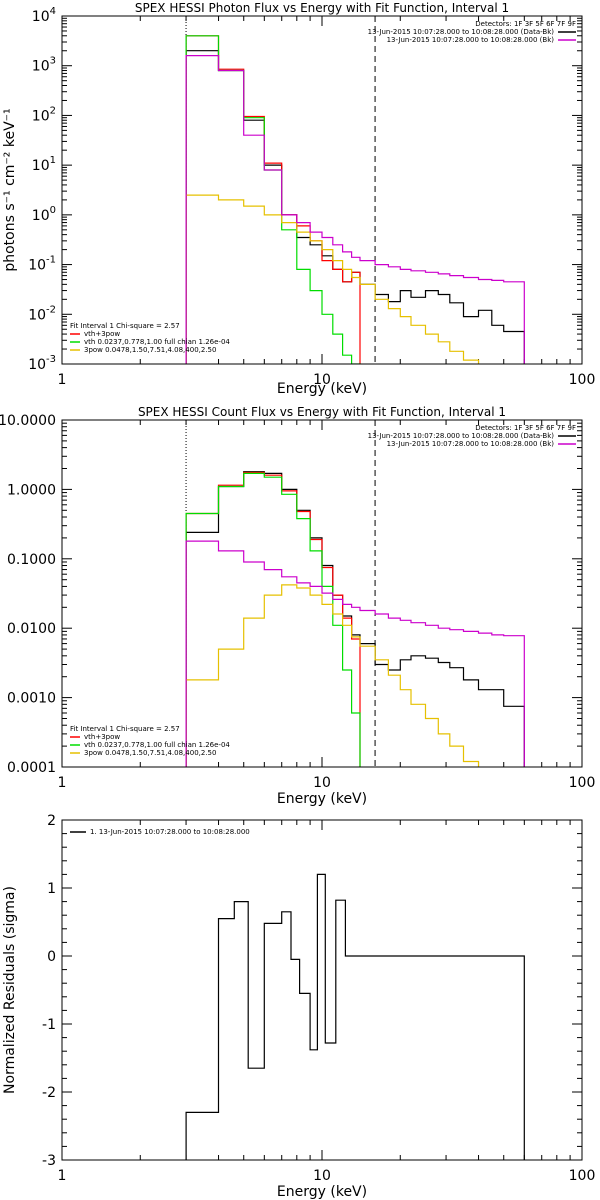 The width and height of the screenshot is (600, 1200). Describe the element at coordinates (44, 164) in the screenshot. I see `y-tick-label: 10¹` at that location.